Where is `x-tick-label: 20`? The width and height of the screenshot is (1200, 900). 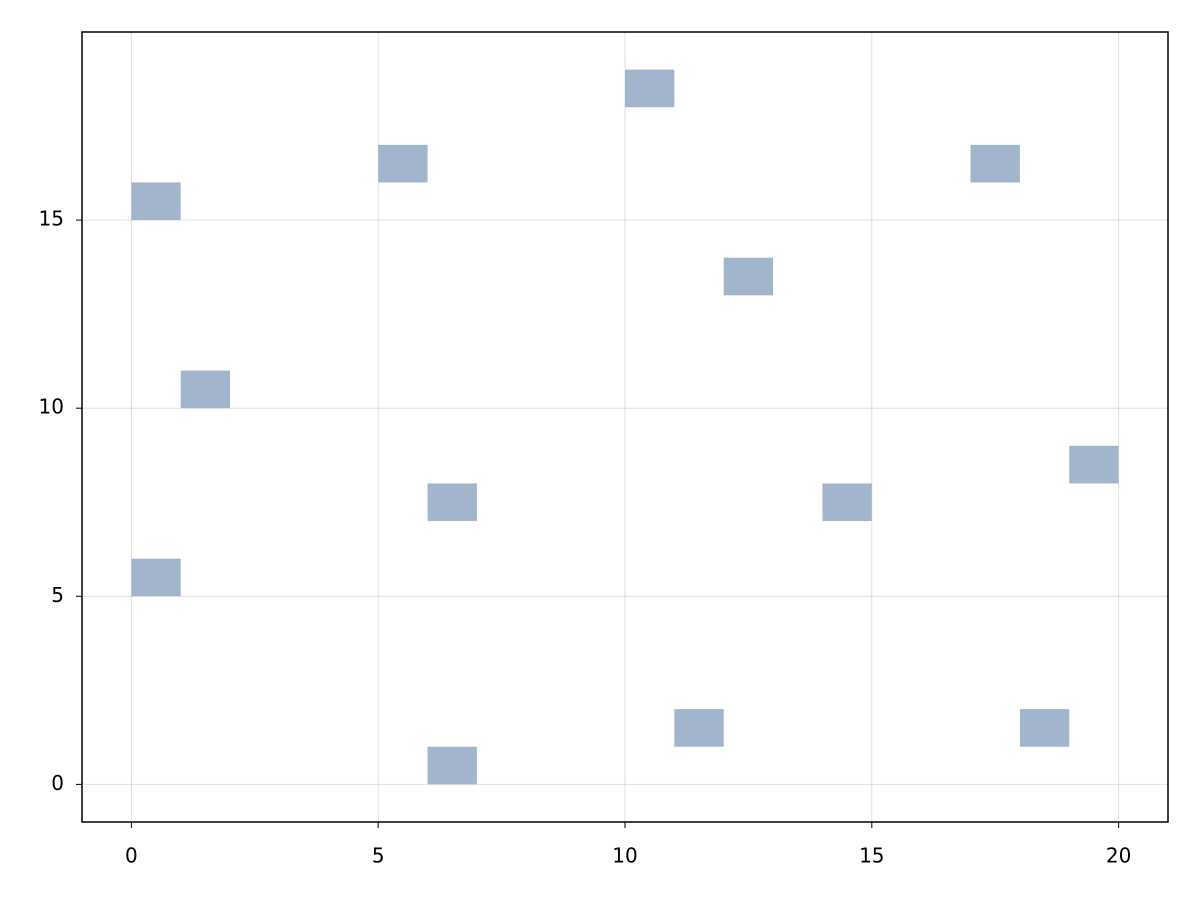 x-tick-label: 20 is located at coordinates (1118, 856).